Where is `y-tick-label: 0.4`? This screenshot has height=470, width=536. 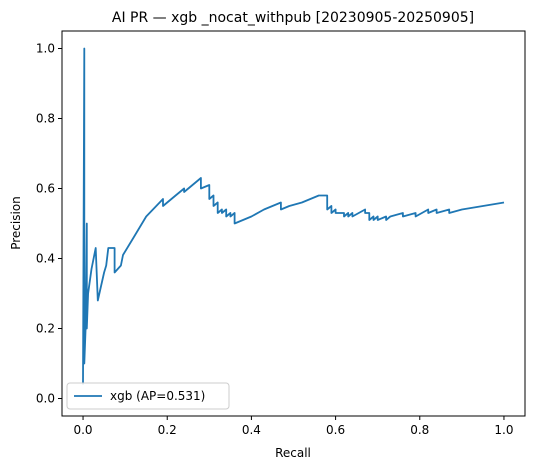 y-tick-label: 0.4 is located at coordinates (45, 259).